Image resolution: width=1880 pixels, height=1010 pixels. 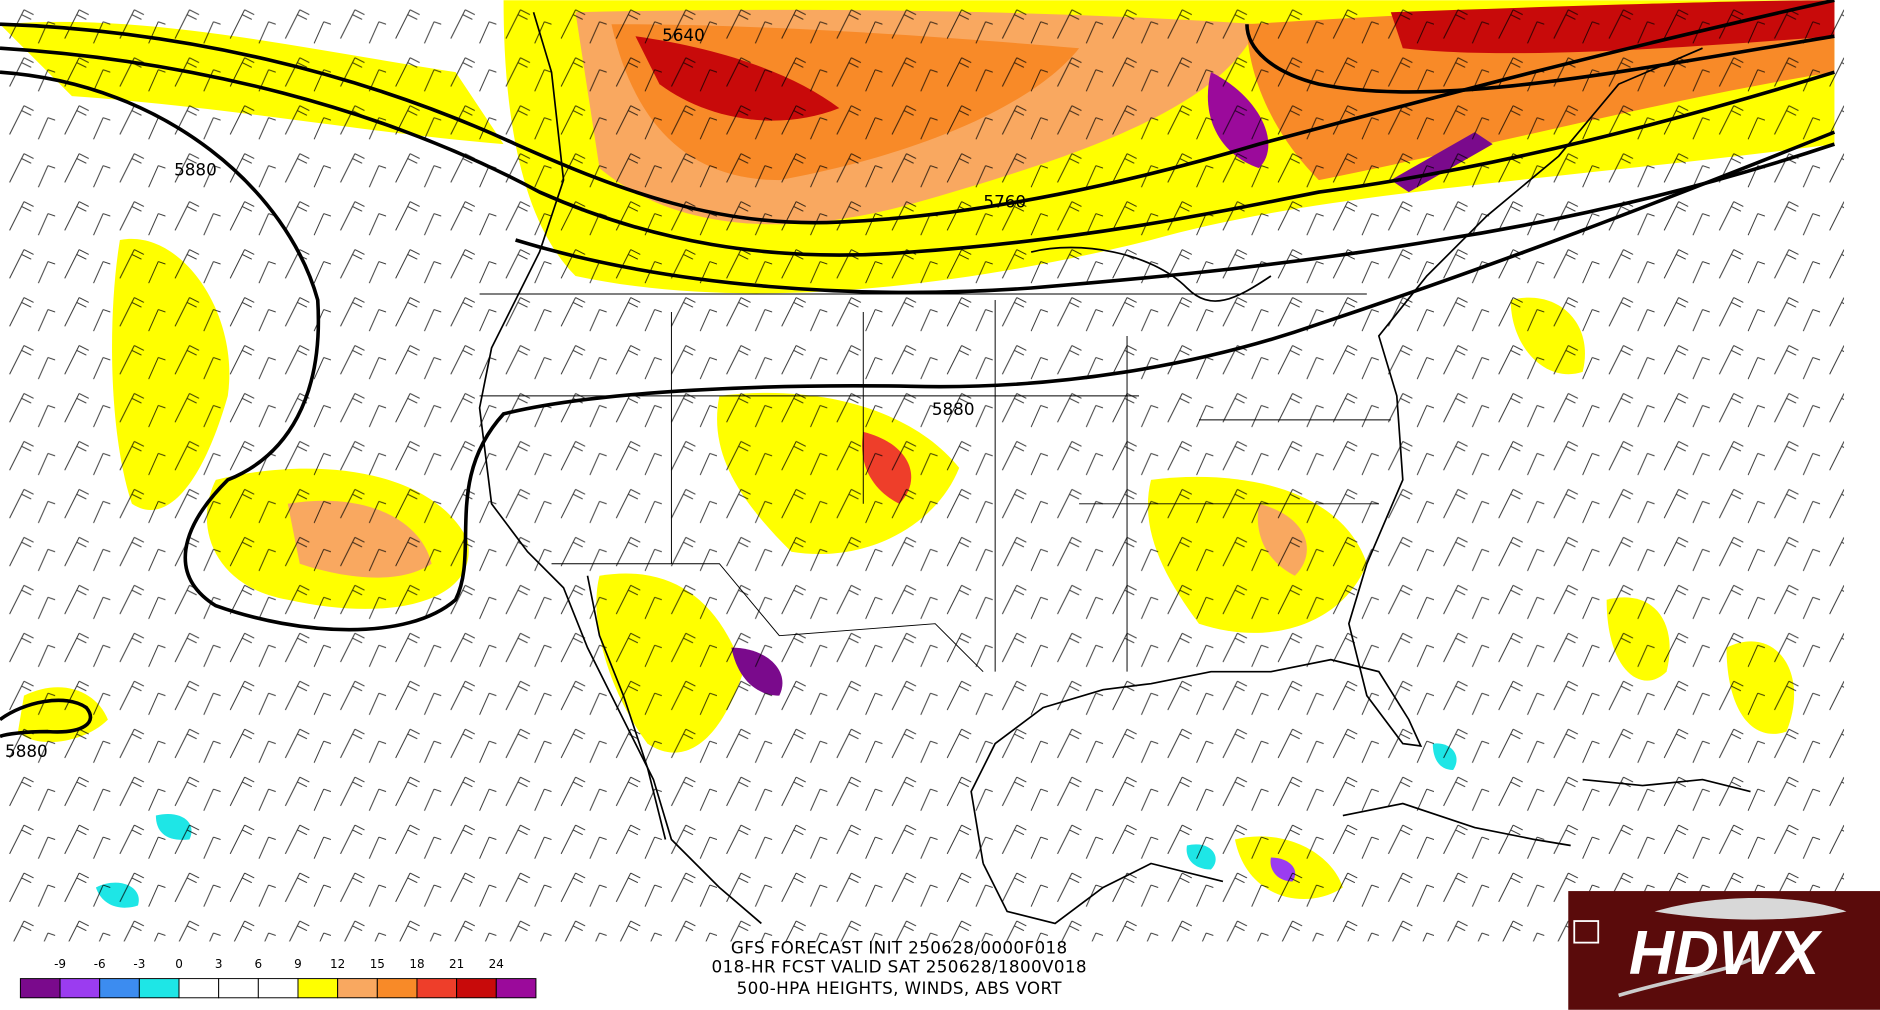 I want to click on logo-swirl, so click(x=1685, y=977).